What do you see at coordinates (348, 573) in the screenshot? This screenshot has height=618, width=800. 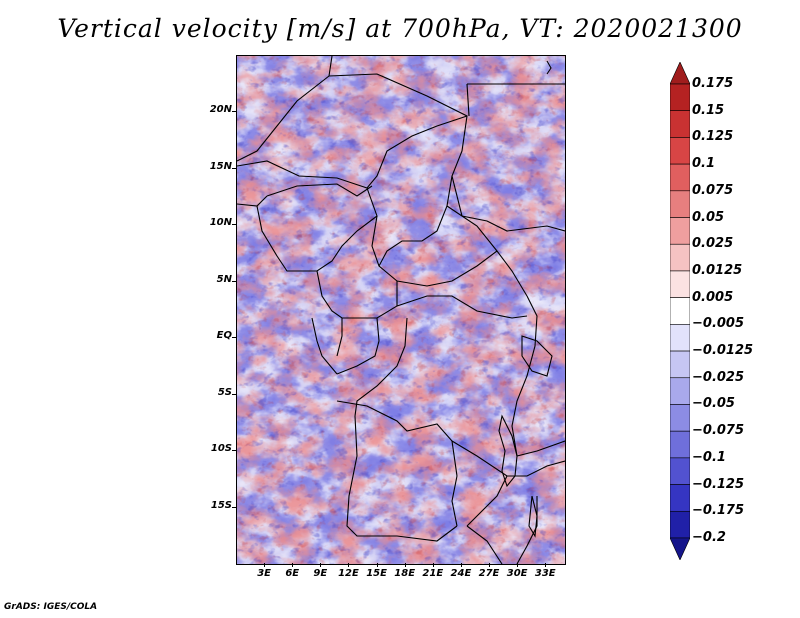 I see `longitude-label: 12E` at bounding box center [348, 573].